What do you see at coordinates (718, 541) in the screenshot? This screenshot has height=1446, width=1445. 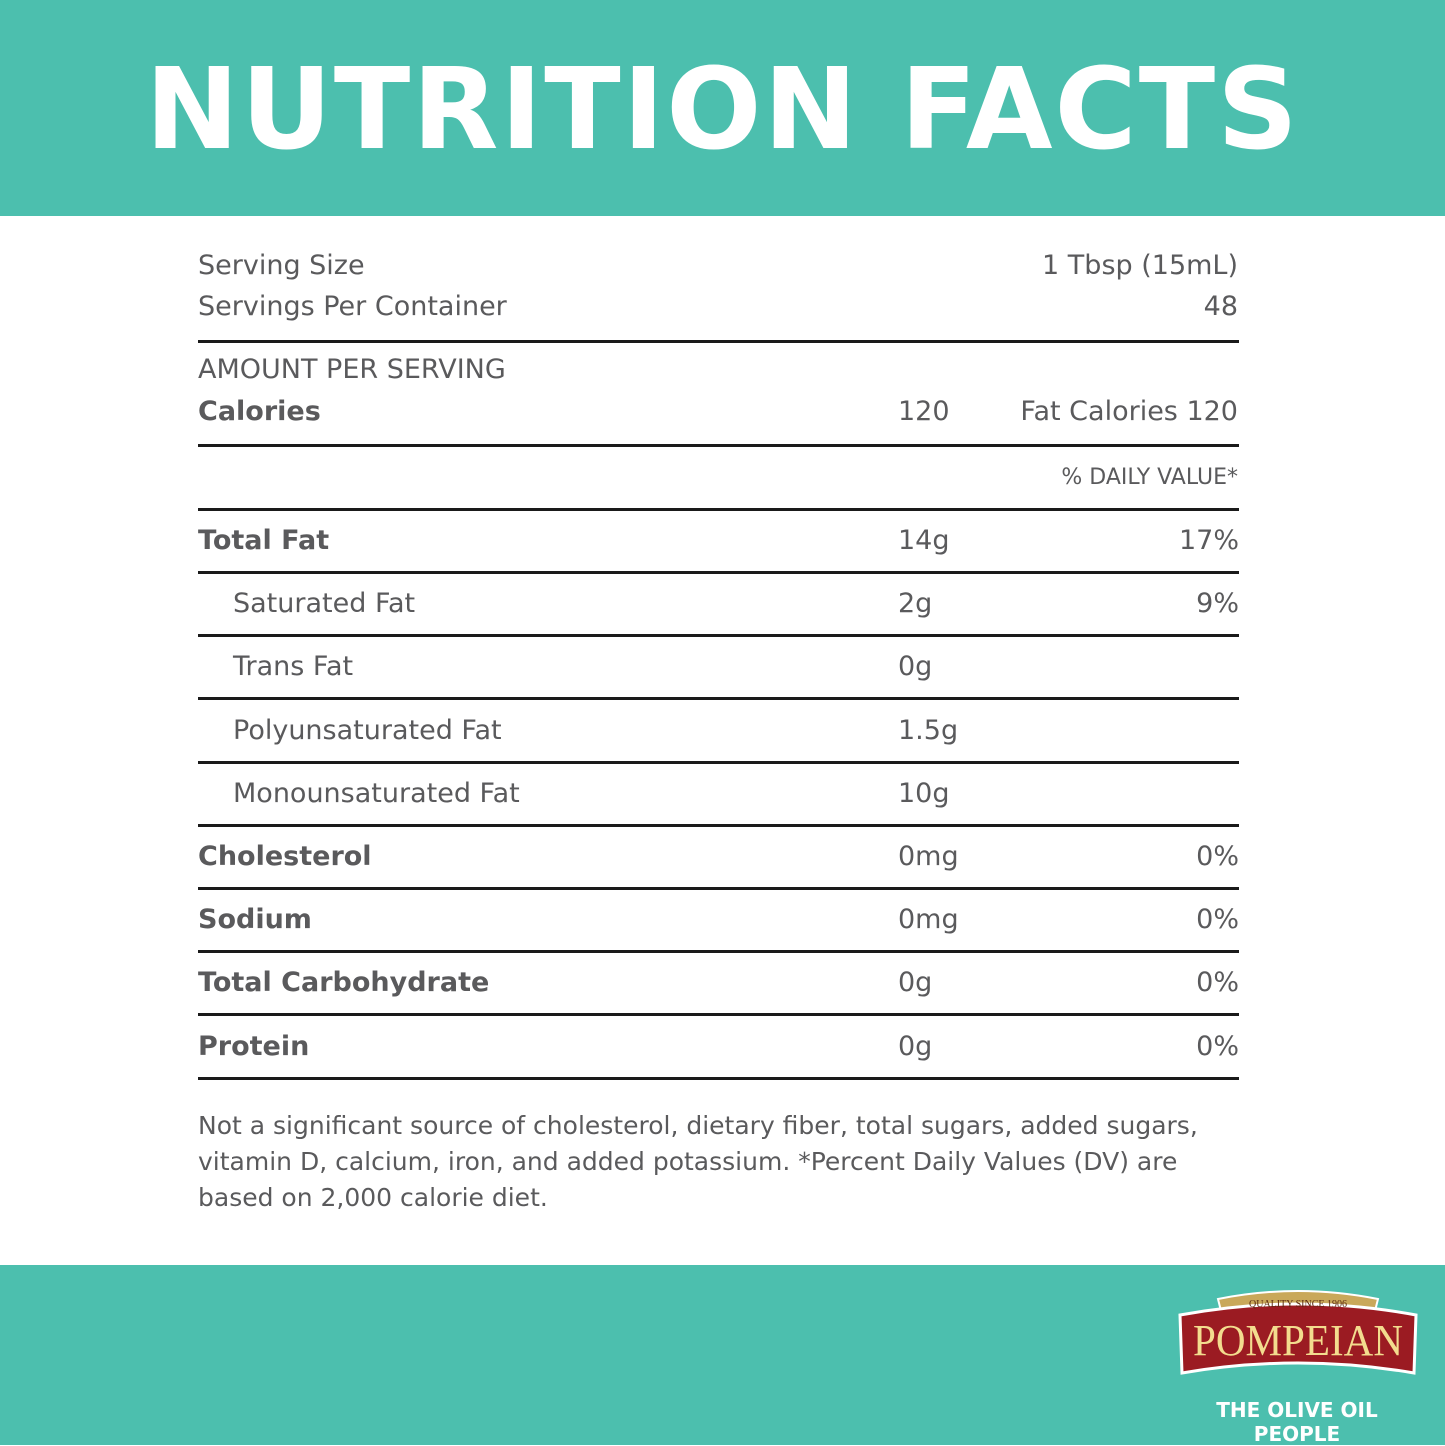 I see `nutrient-row: Total Fat 14g 17%` at bounding box center [718, 541].